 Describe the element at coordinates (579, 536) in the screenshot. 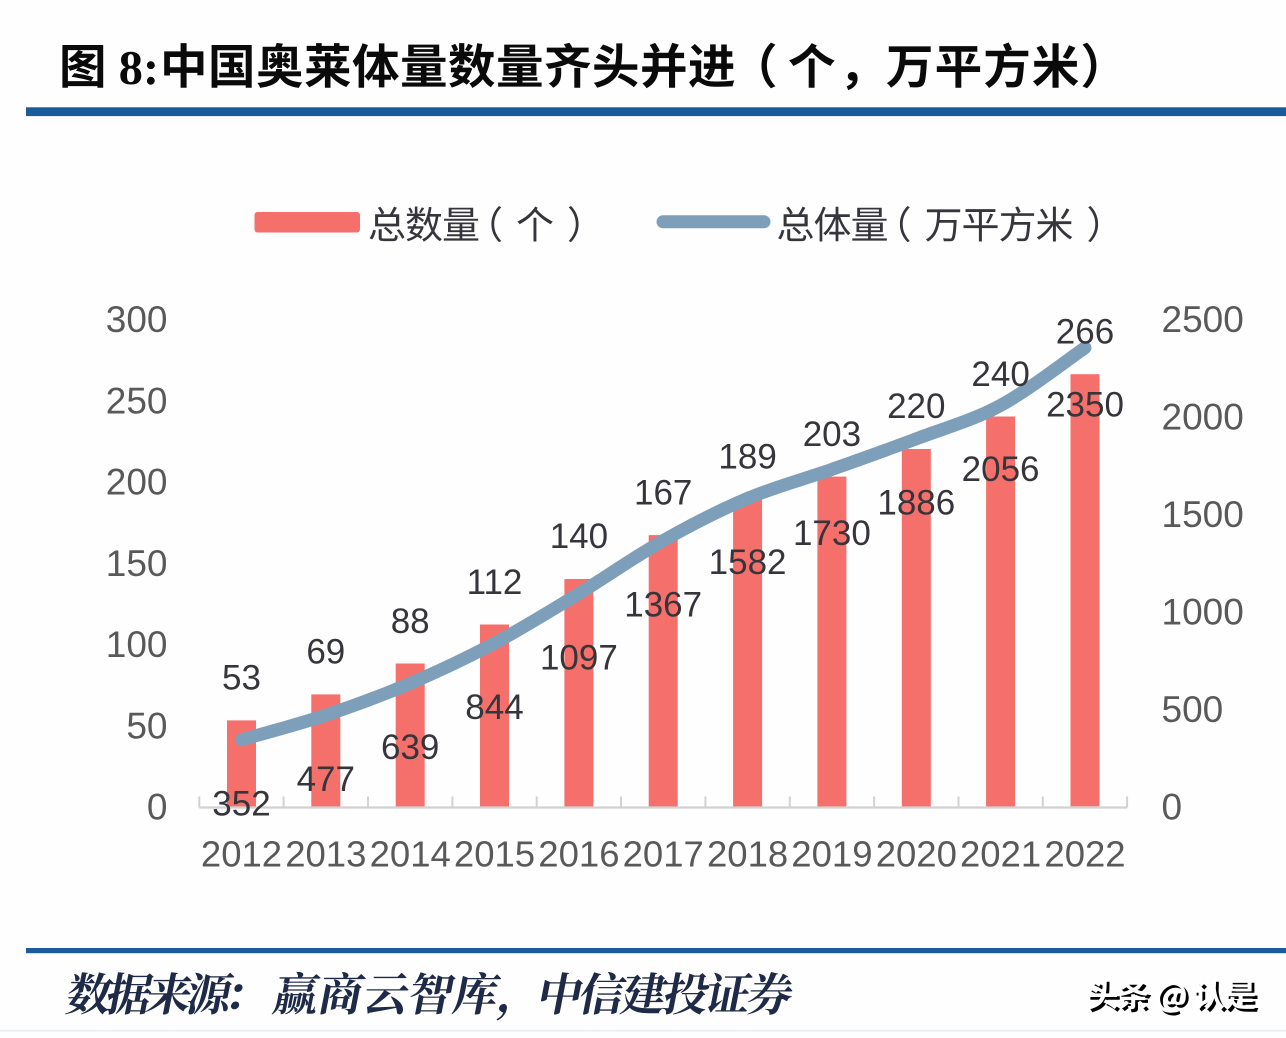

I see `svg-text: 140` at that location.